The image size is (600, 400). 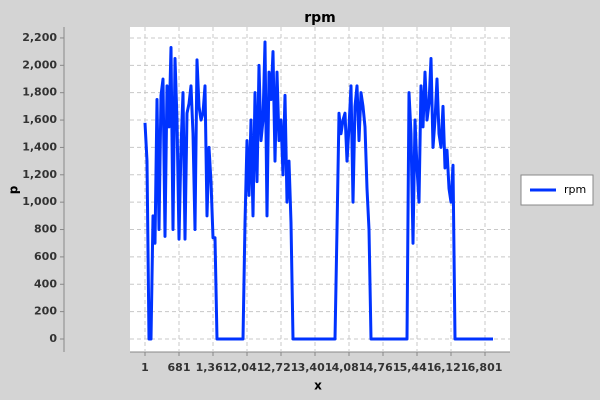 What do you see at coordinates (575, 189) in the screenshot?
I see `legend-label: rpm` at bounding box center [575, 189].